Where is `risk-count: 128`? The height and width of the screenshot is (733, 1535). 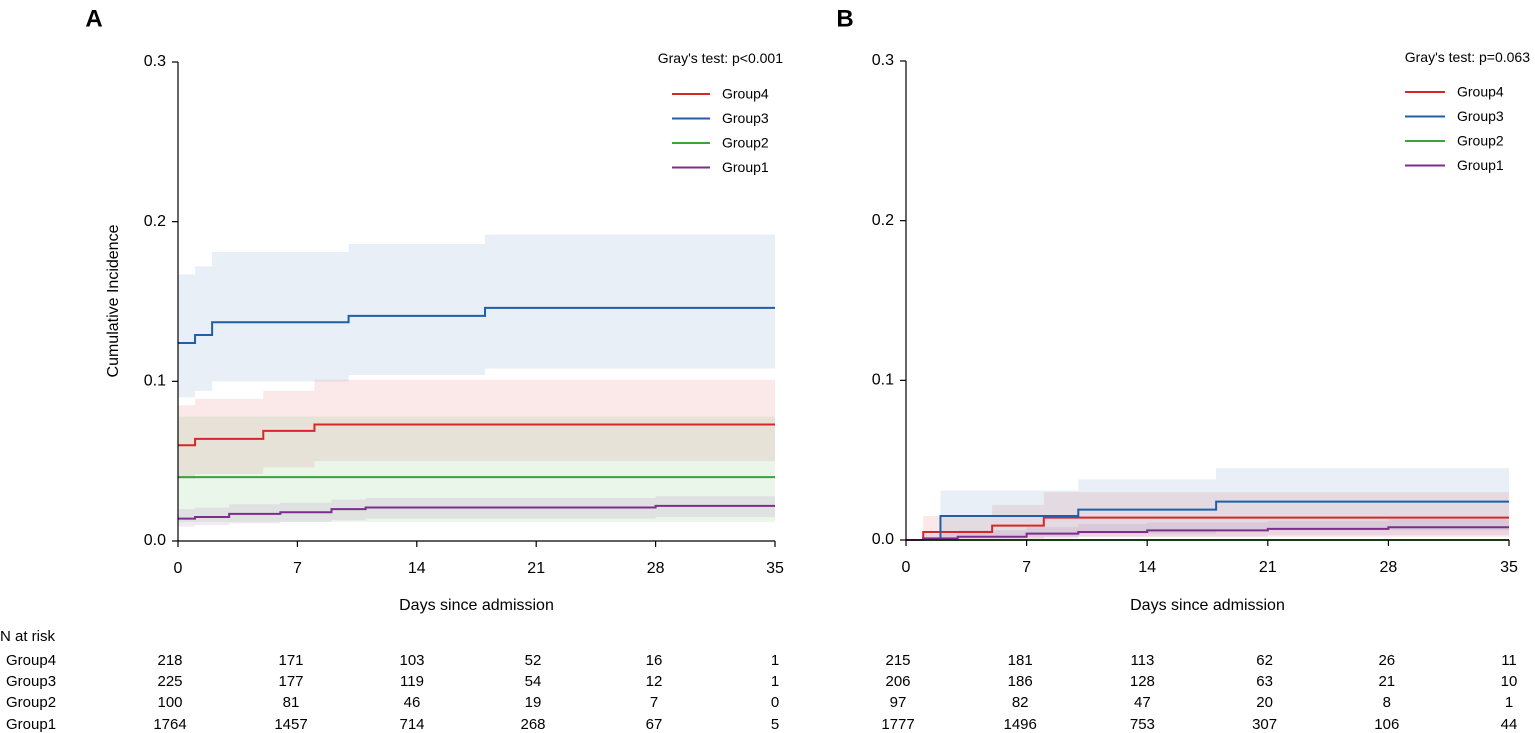 risk-count: 128 is located at coordinates (1142, 681).